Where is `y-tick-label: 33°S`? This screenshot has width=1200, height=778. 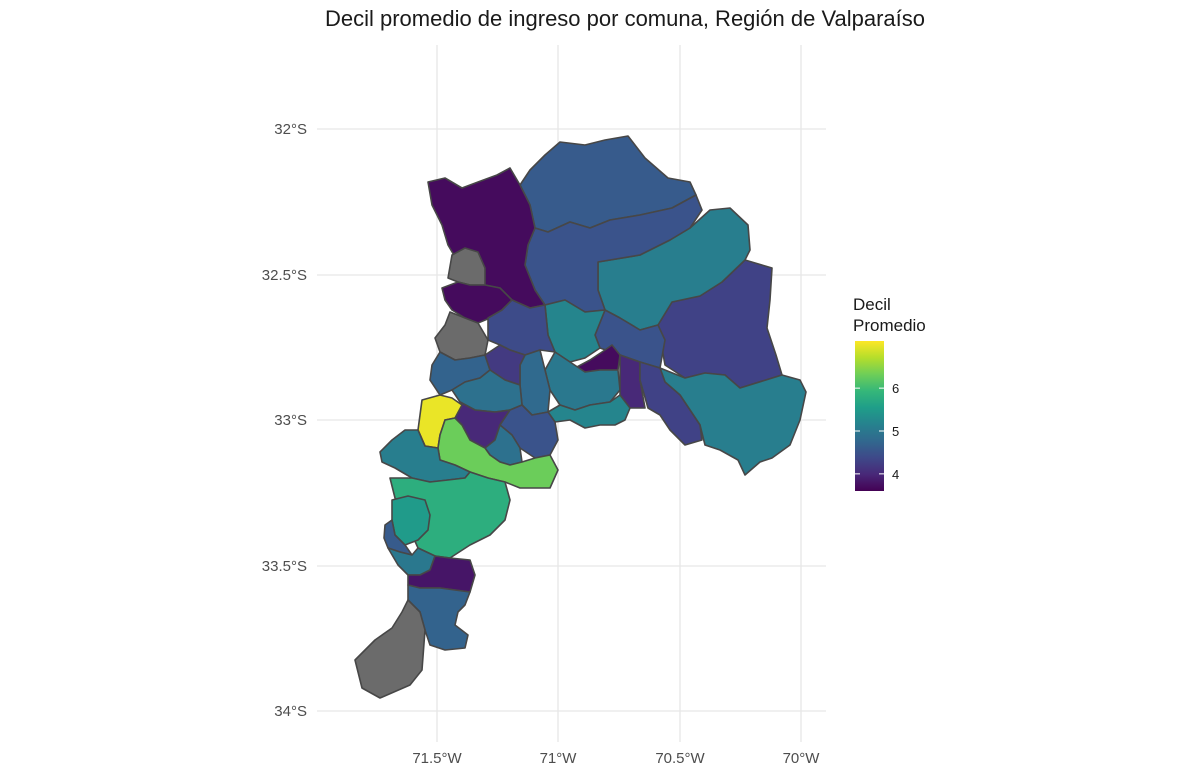 y-tick-label: 33°S is located at coordinates (290, 420).